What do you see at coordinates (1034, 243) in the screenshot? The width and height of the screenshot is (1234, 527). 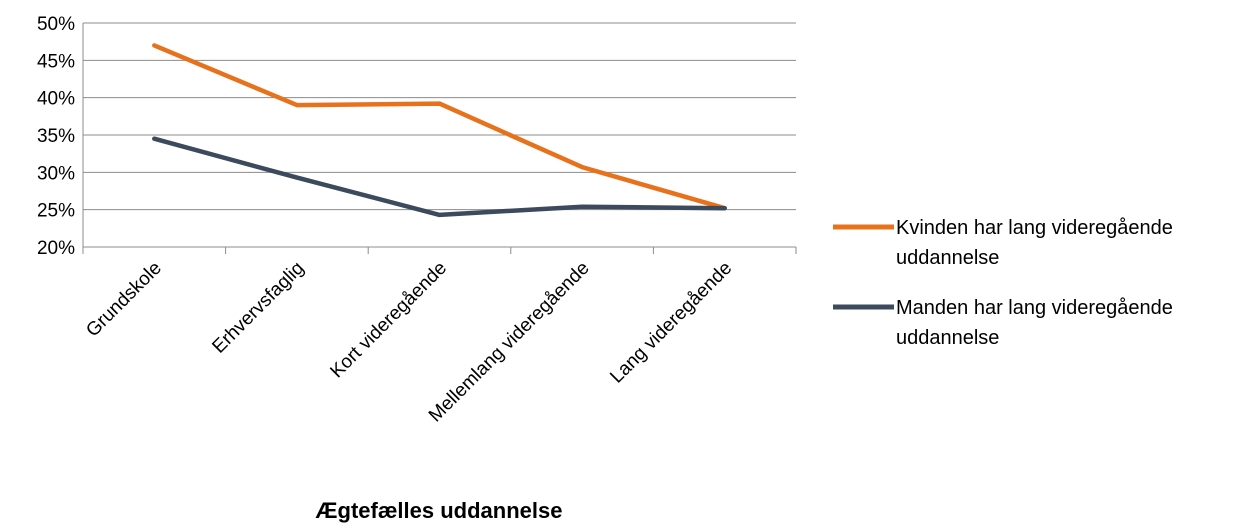 I see `legend-label-1: Kvinden har lang videregående uddannelse` at bounding box center [1034, 243].